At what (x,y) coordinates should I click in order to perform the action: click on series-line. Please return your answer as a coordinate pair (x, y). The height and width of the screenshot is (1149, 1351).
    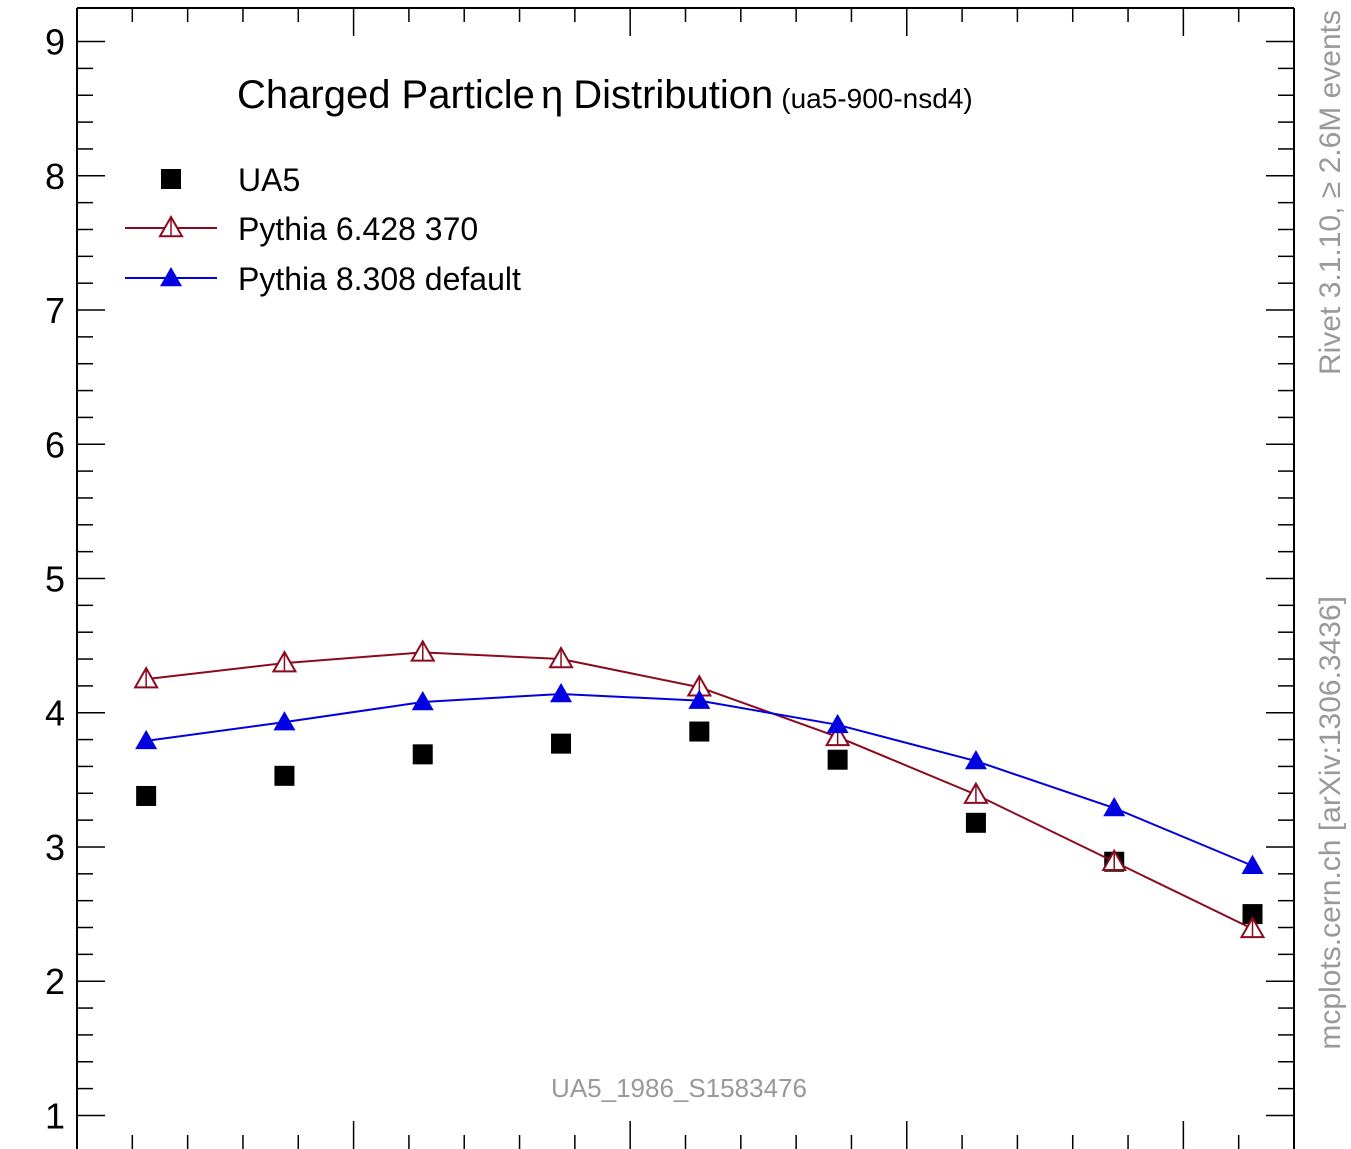
    Looking at the image, I should click on (699, 779).